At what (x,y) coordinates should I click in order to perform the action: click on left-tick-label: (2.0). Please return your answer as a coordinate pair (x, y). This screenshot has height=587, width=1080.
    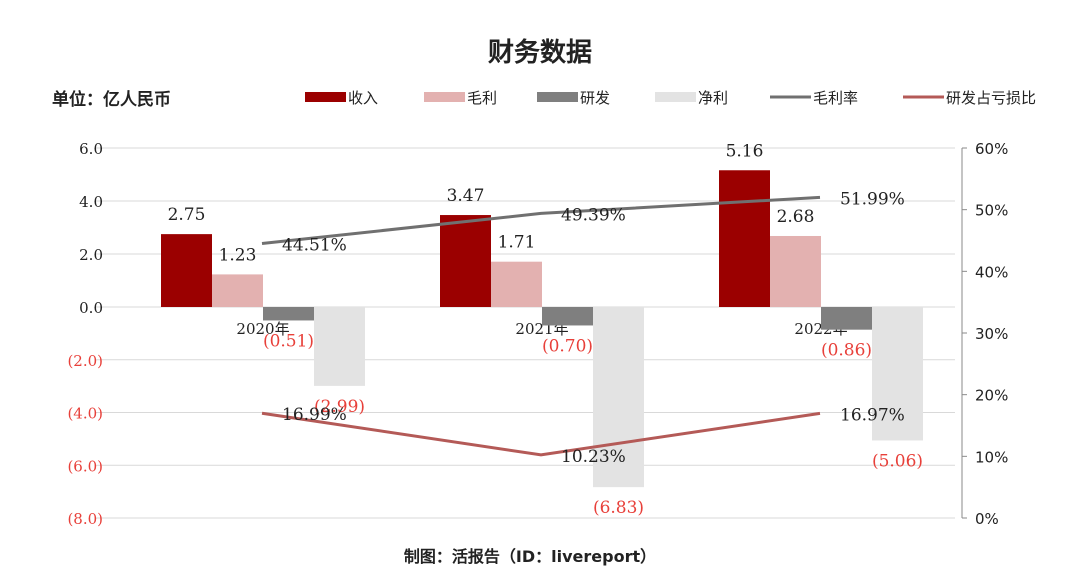
    Looking at the image, I should click on (85, 361).